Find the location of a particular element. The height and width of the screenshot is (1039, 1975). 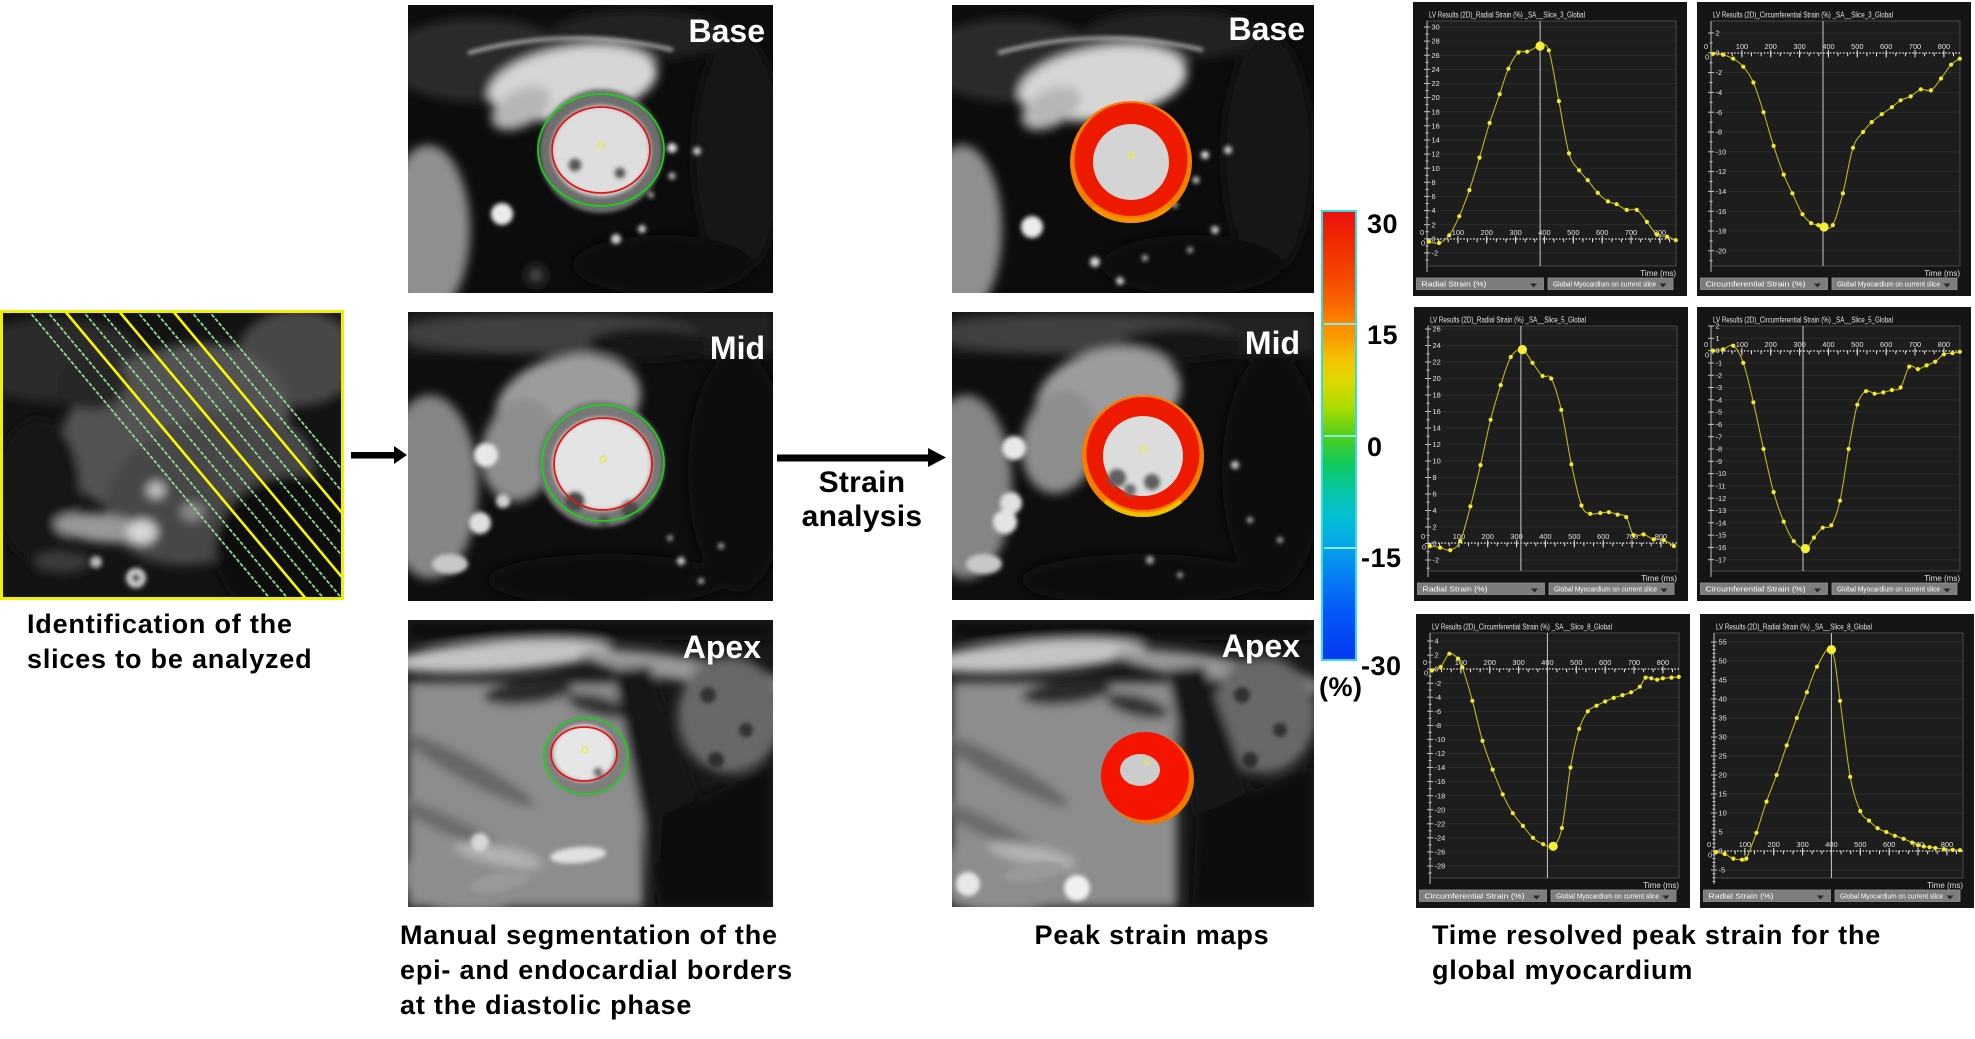

svg-text: -10 is located at coordinates (1440, 739).